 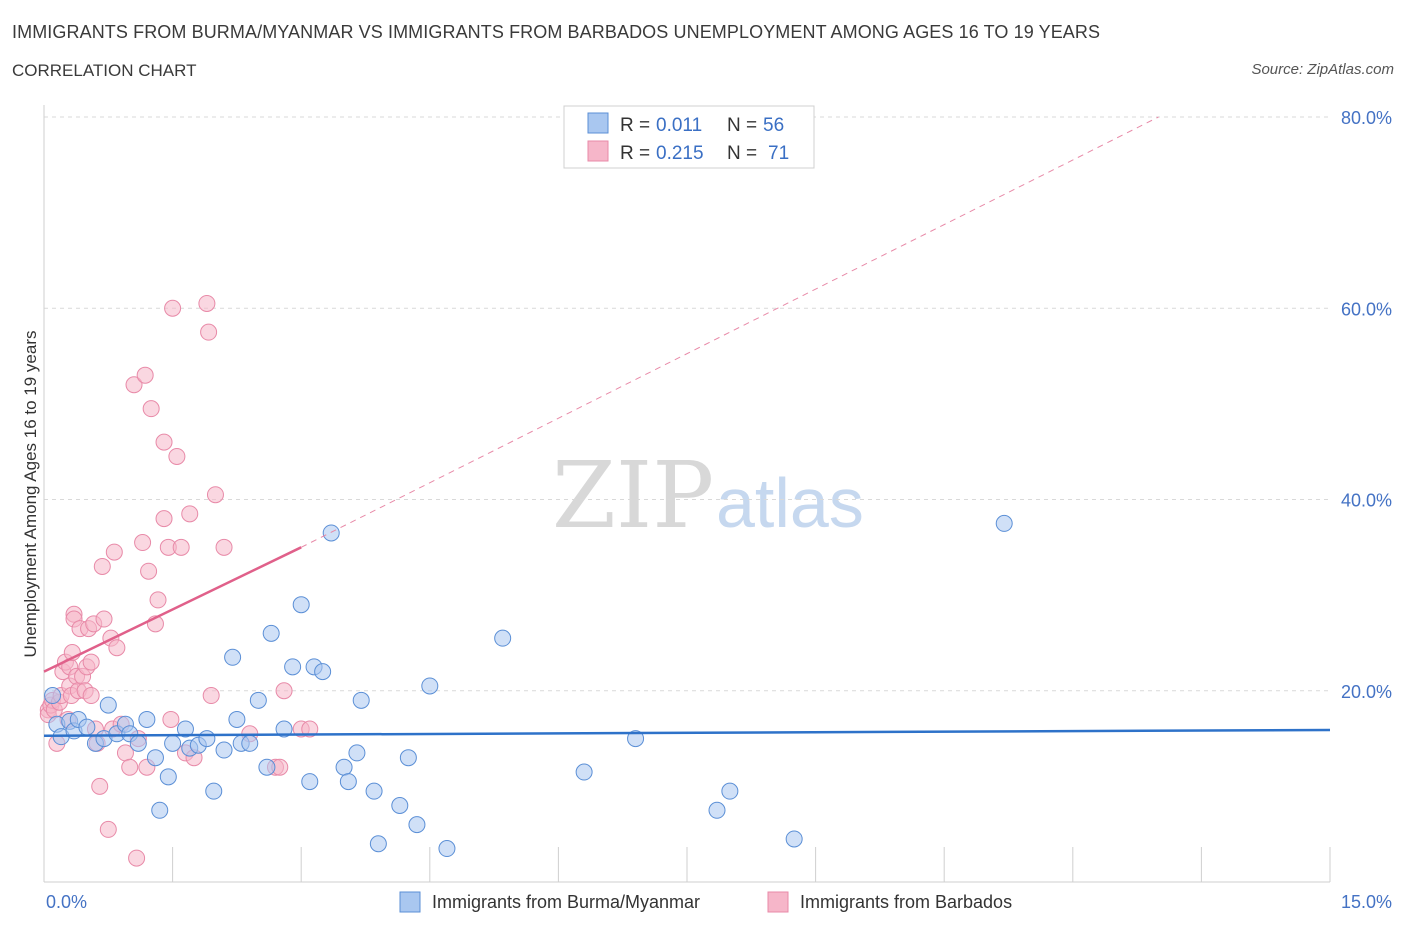 I want to click on y-tick-label-40: 40.0%, so click(x=1366, y=501).